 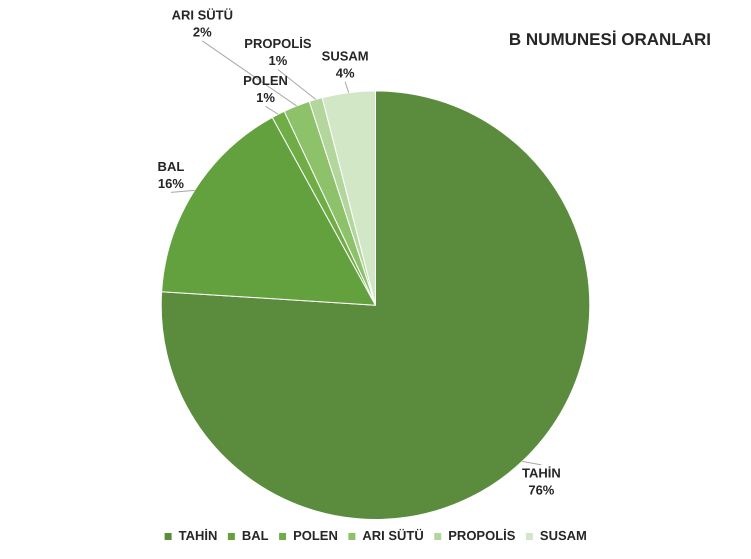 What do you see at coordinates (393, 536) in the screenshot?
I see `legend-label: ARI SÜTÜ` at bounding box center [393, 536].